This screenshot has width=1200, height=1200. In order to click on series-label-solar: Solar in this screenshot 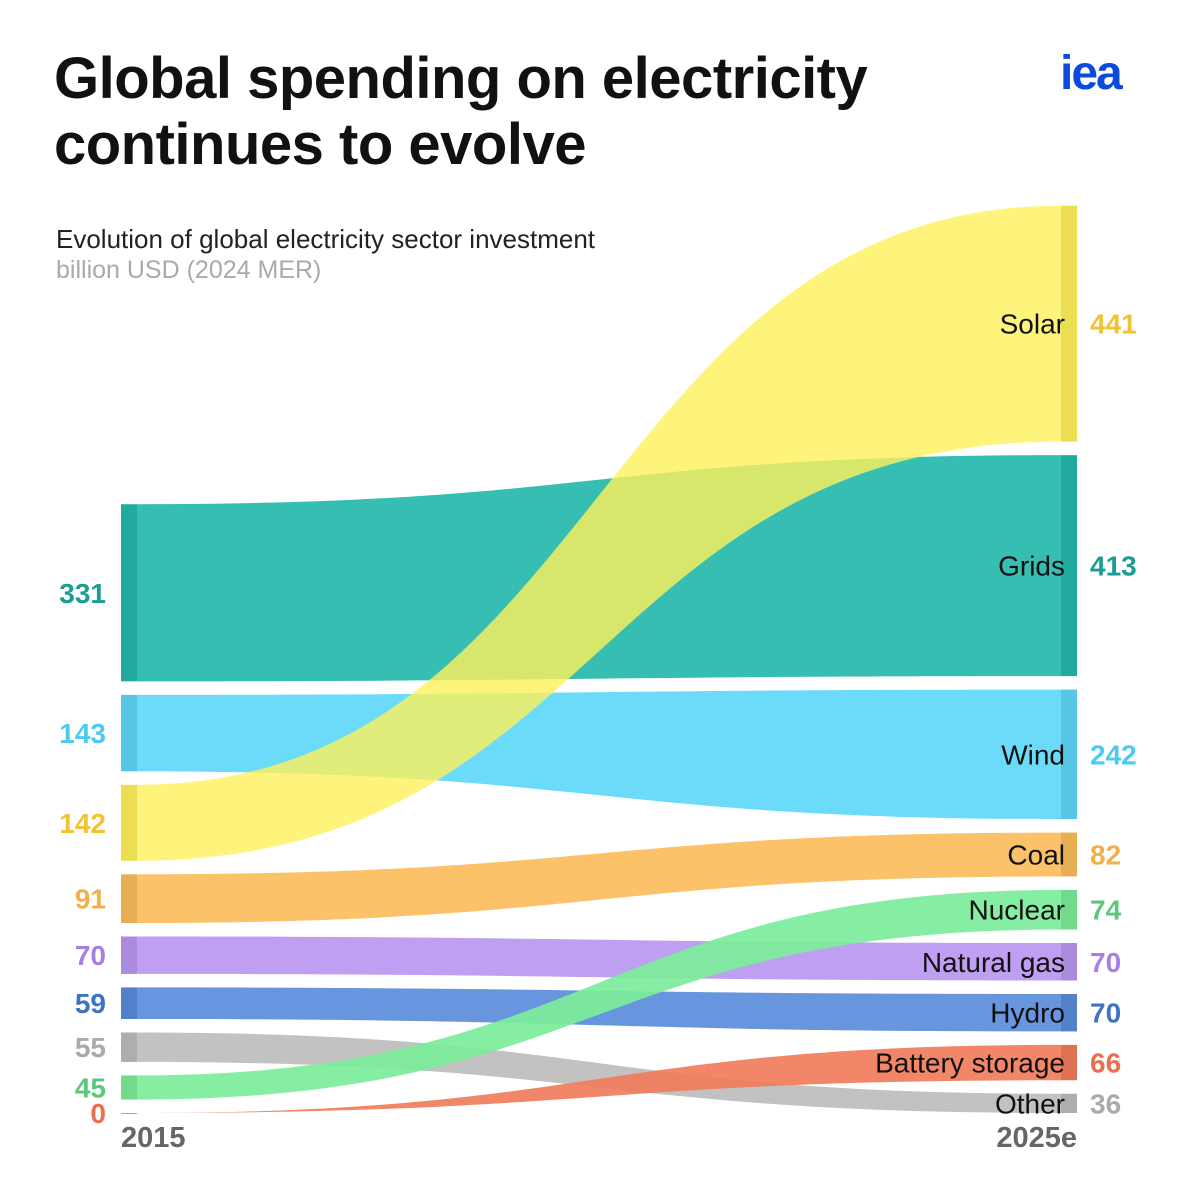, I will do `click(1032, 324)`.